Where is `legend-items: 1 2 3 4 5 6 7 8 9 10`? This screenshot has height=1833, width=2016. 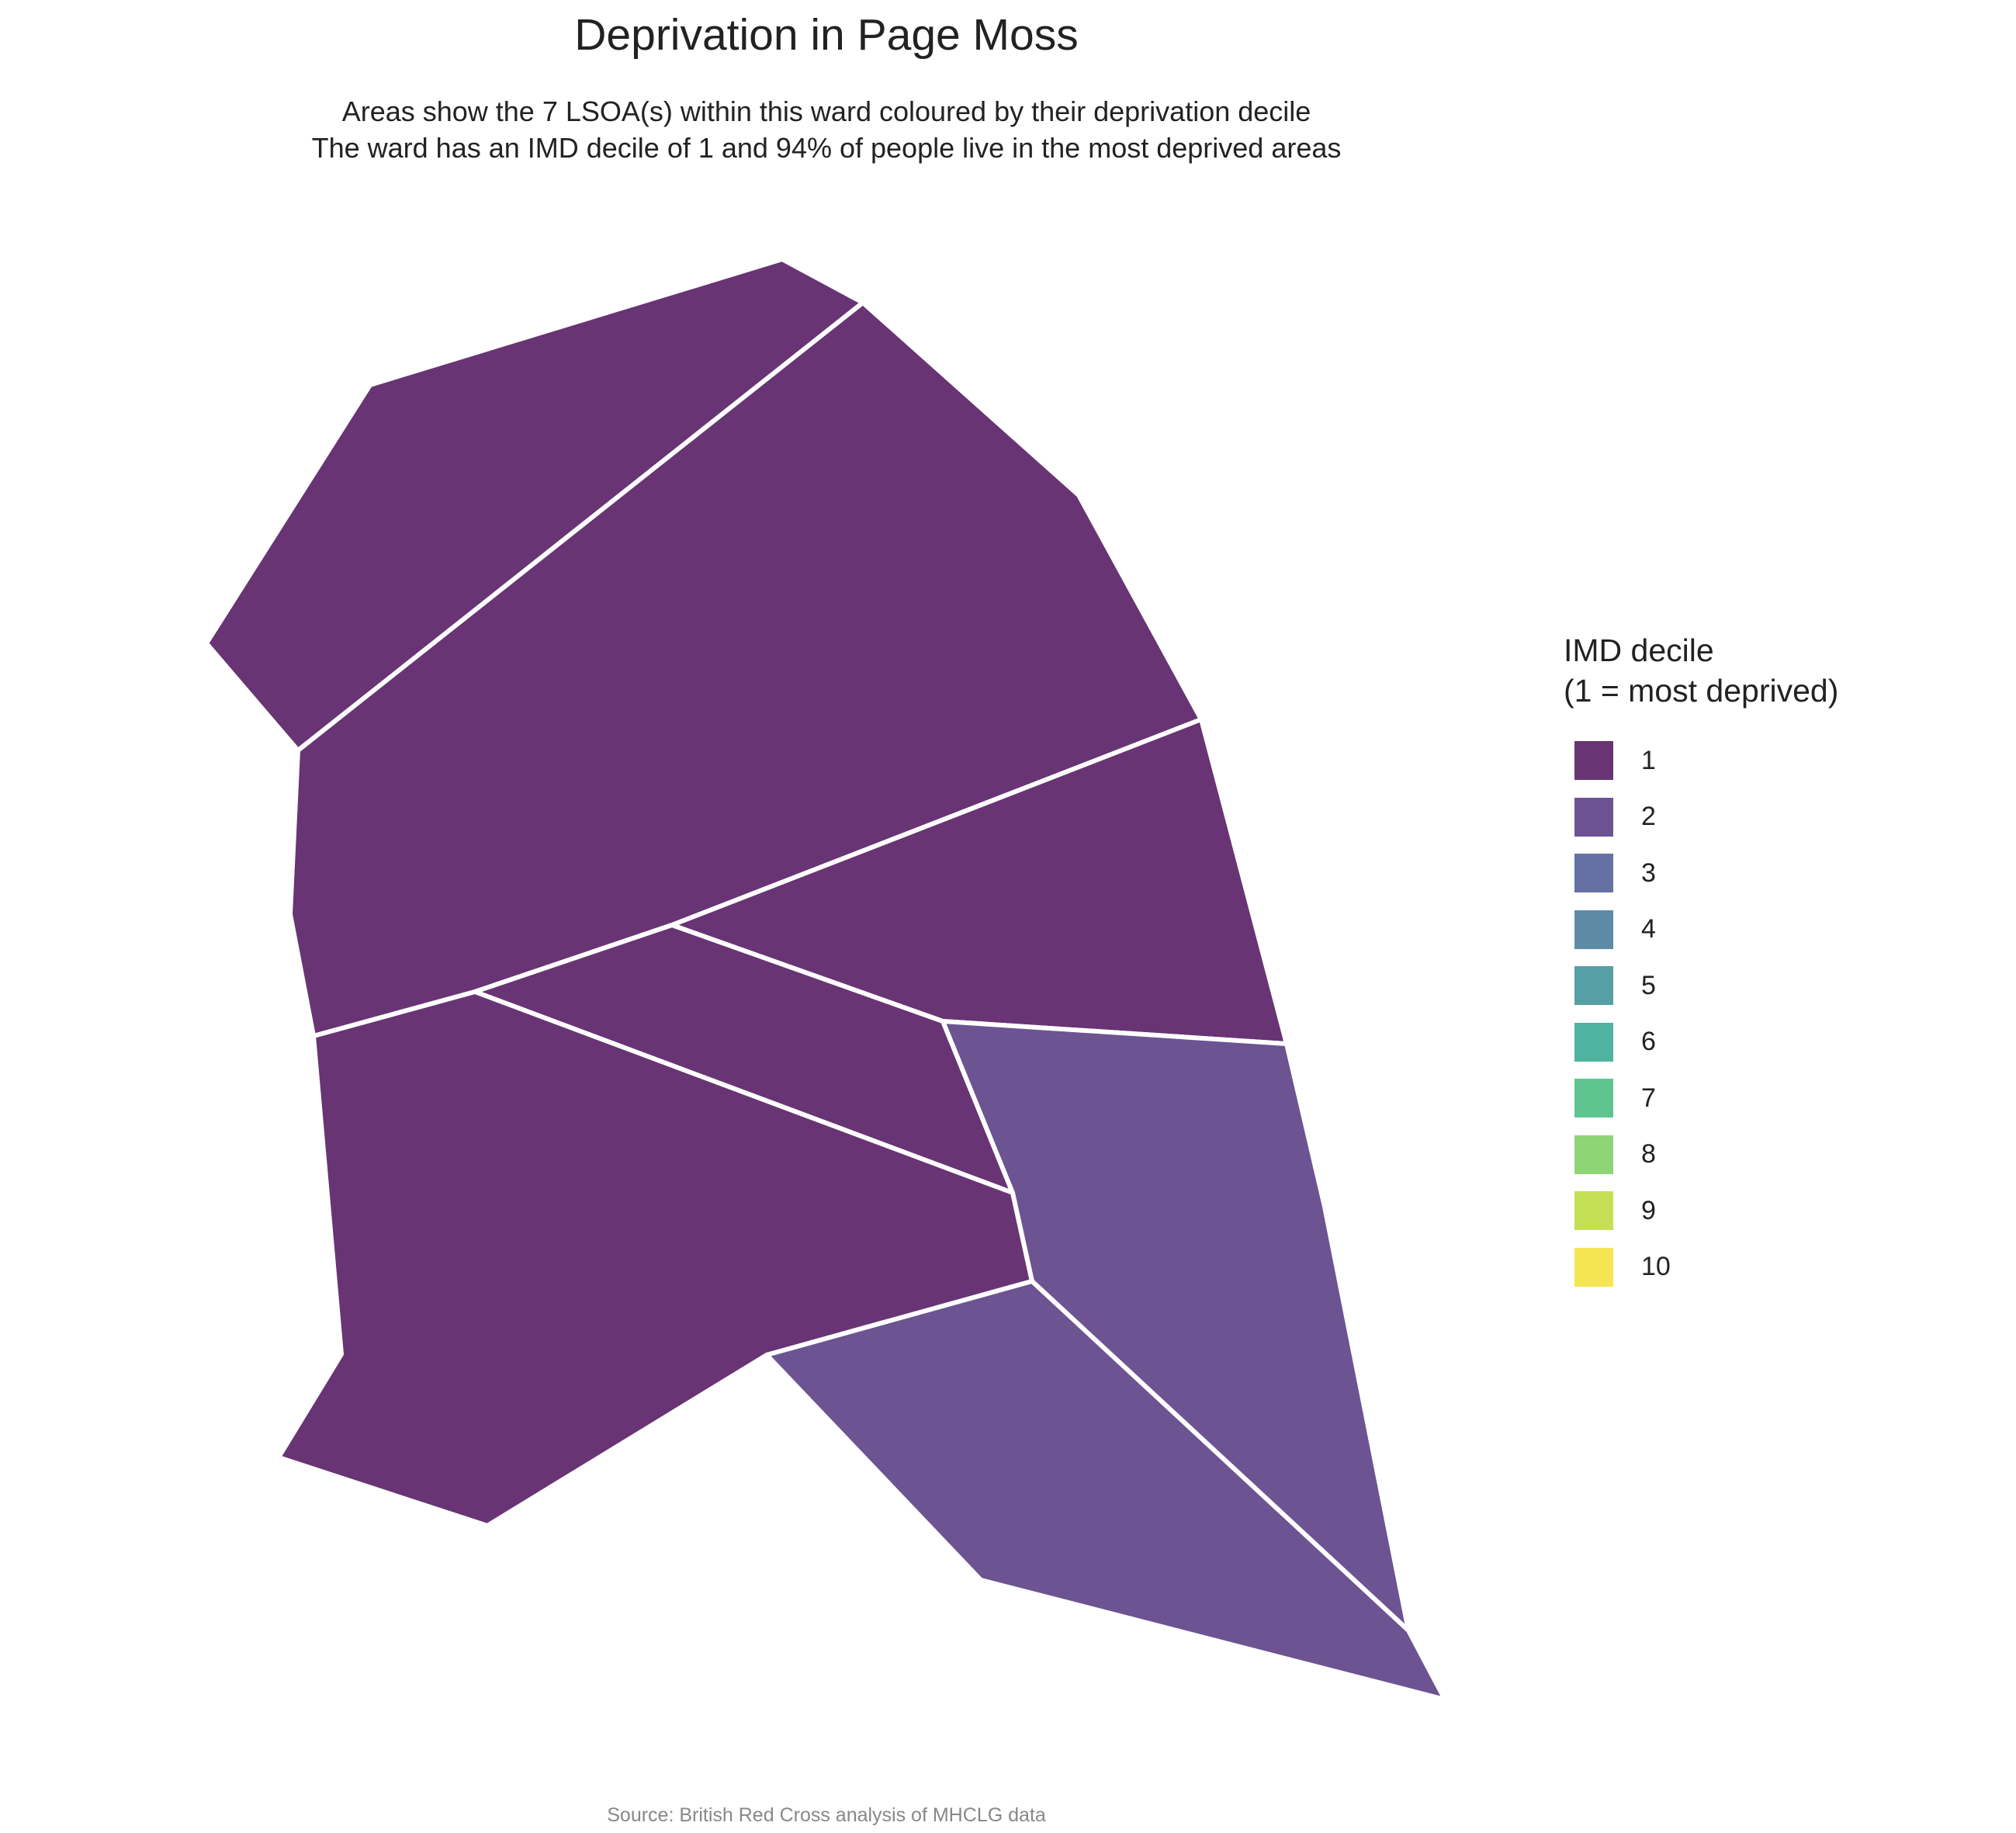
legend-items: 1 2 3 4 5 6 7 8 9 10 is located at coordinates (1701, 1014).